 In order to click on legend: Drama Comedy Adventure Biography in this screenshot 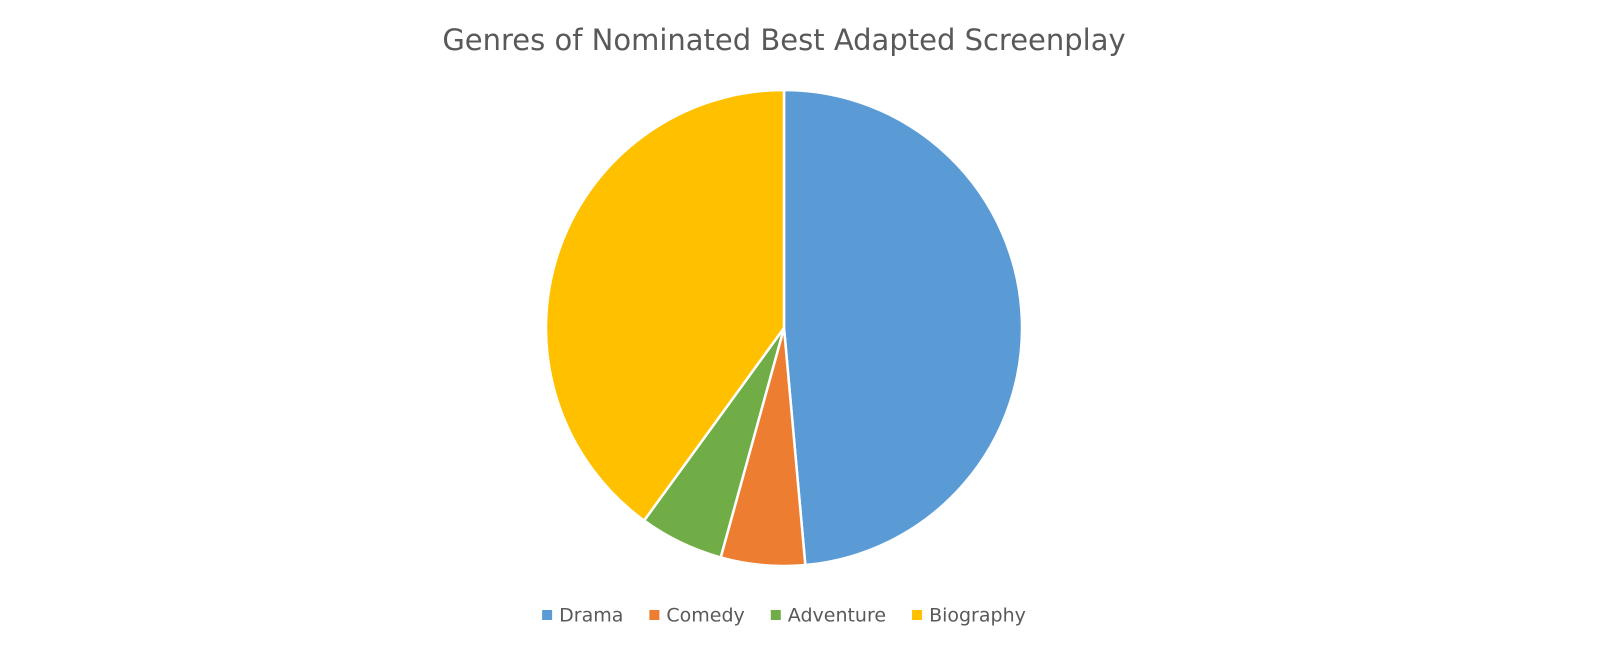, I will do `click(784, 616)`.